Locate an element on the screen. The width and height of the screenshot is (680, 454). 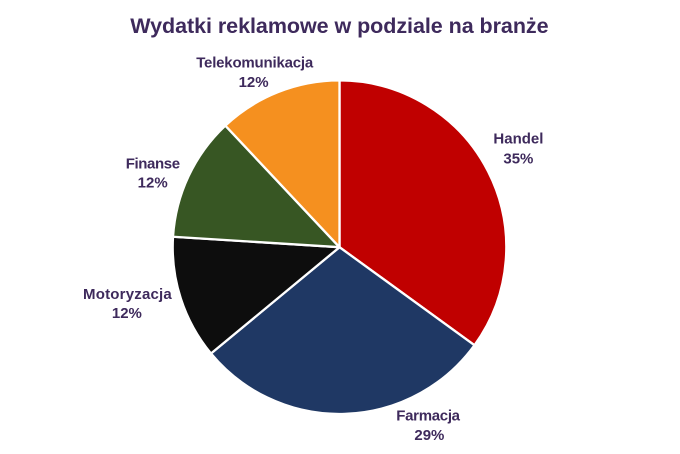
svg-text:Wydatki reklamowe w podziale n: Wydatki reklamowe w podziale na branże is located at coordinates (339, 26).